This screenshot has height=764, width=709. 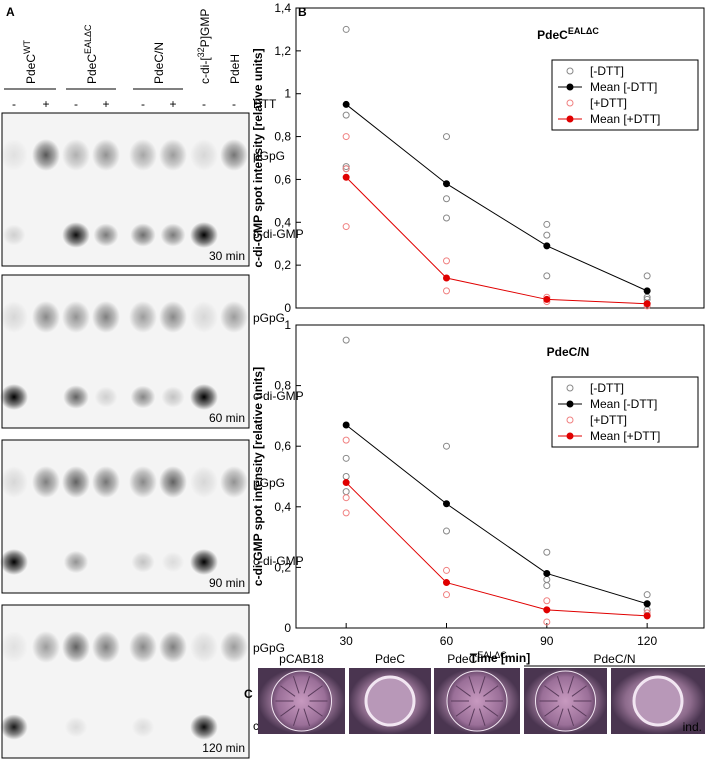 I want to click on legend-label: Mean [-DTT], so click(x=623, y=87).